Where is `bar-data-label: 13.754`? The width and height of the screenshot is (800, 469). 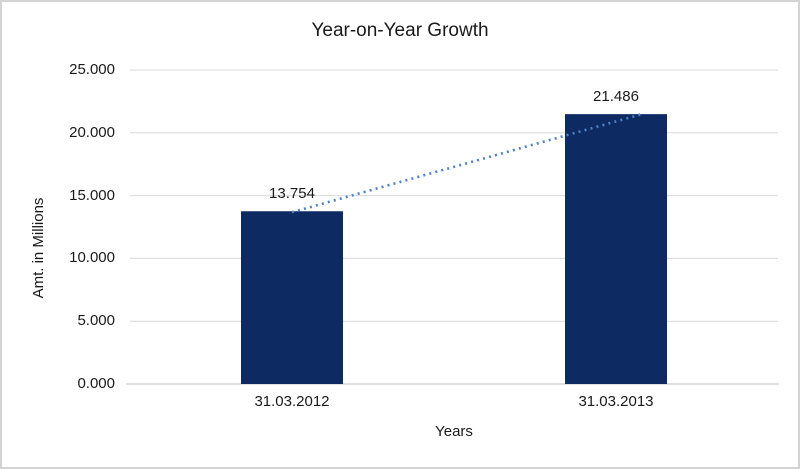
bar-data-label: 13.754 is located at coordinates (292, 194).